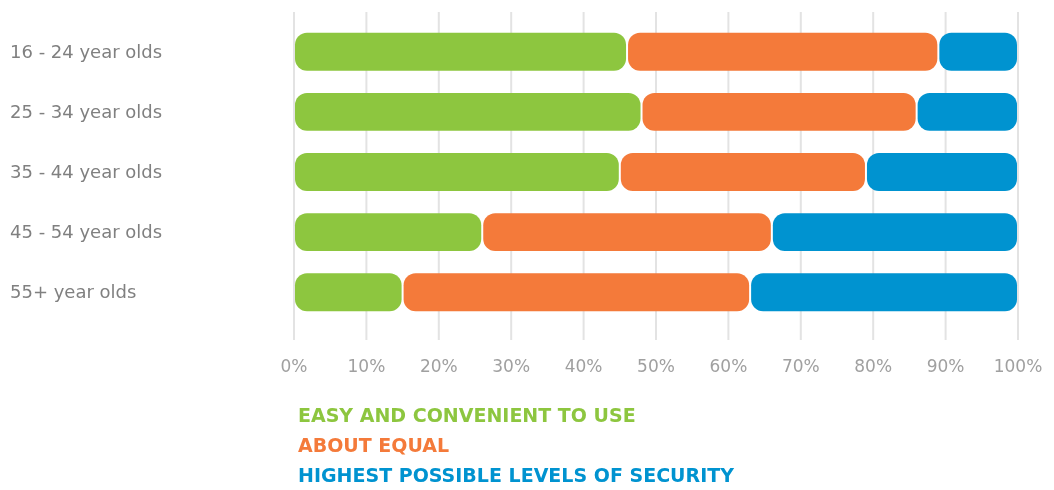  Describe the element at coordinates (800, 366) in the screenshot. I see `x-tick-label: 70%` at that location.